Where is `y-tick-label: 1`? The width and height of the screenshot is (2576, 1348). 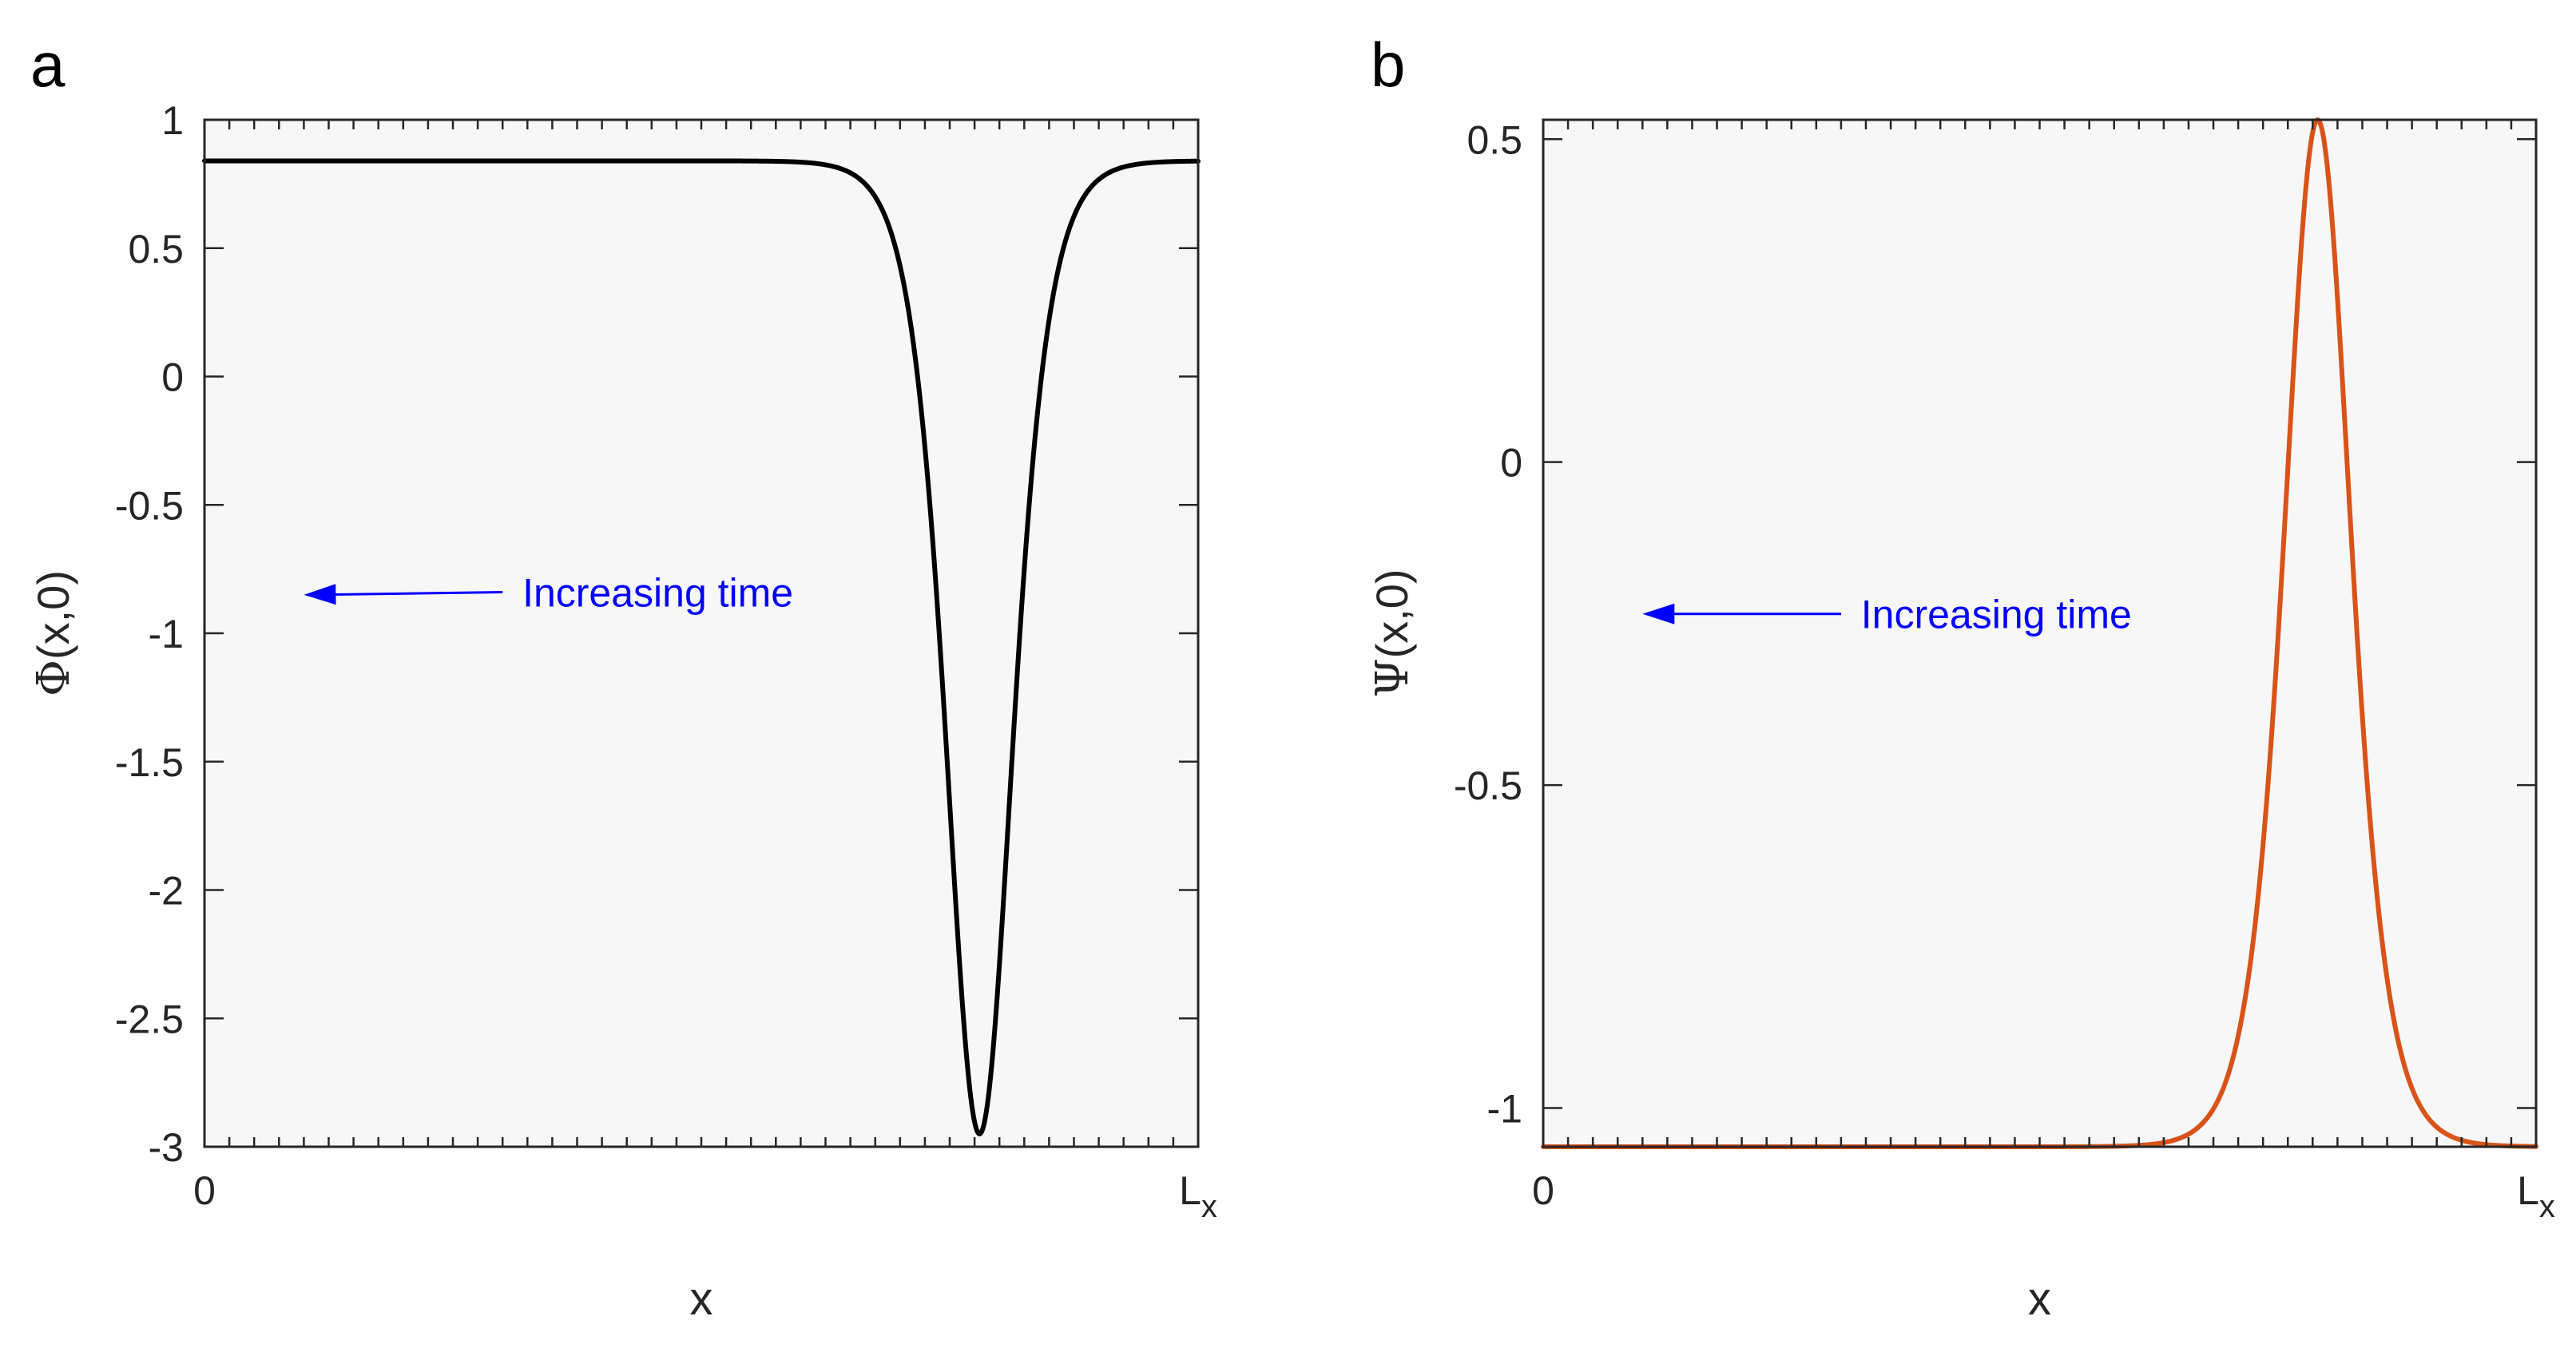
y-tick-label: 1 is located at coordinates (172, 120).